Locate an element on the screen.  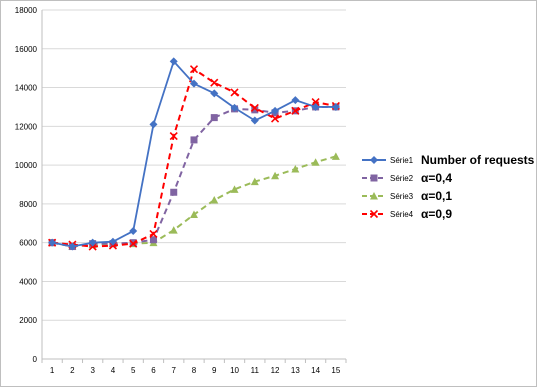
legend-series-name: Série1 is located at coordinates (402, 160).